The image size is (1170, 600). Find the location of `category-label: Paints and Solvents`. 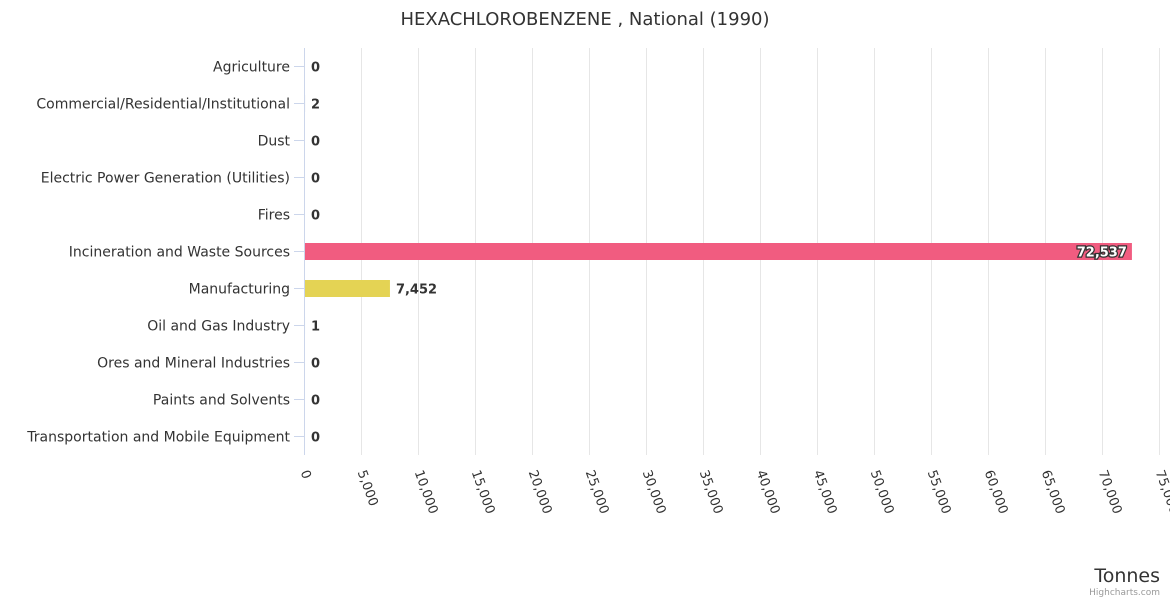

category-label: Paints and Solvents is located at coordinates (221, 401).